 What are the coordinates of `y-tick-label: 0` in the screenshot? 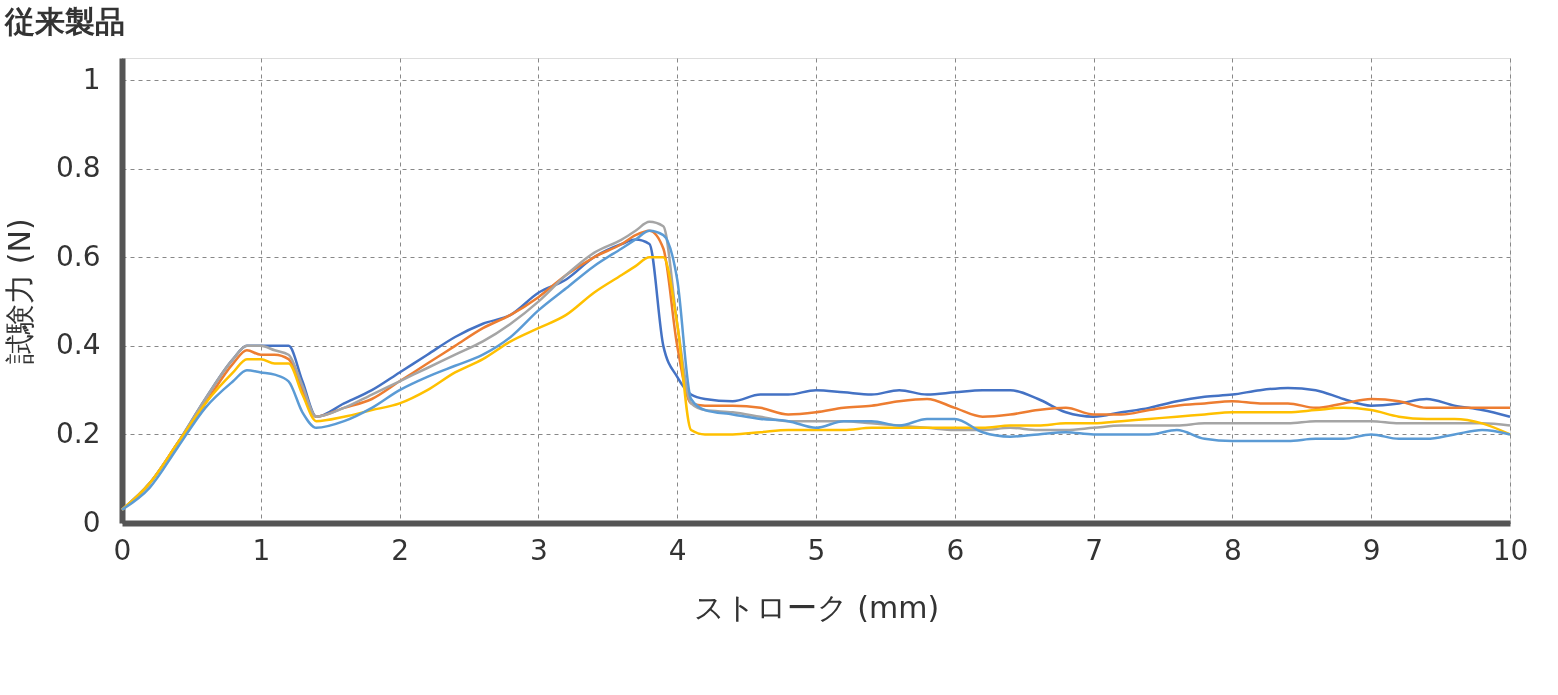 It's located at (91, 522).